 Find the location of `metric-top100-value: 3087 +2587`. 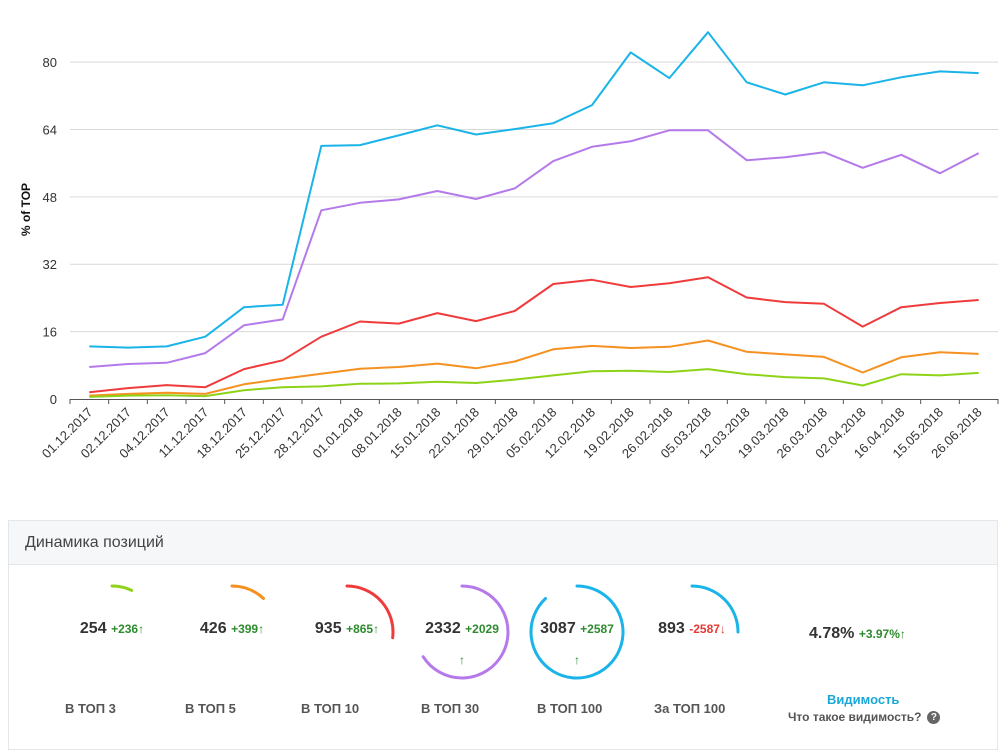

metric-top100-value: 3087 +2587 is located at coordinates (577, 629).